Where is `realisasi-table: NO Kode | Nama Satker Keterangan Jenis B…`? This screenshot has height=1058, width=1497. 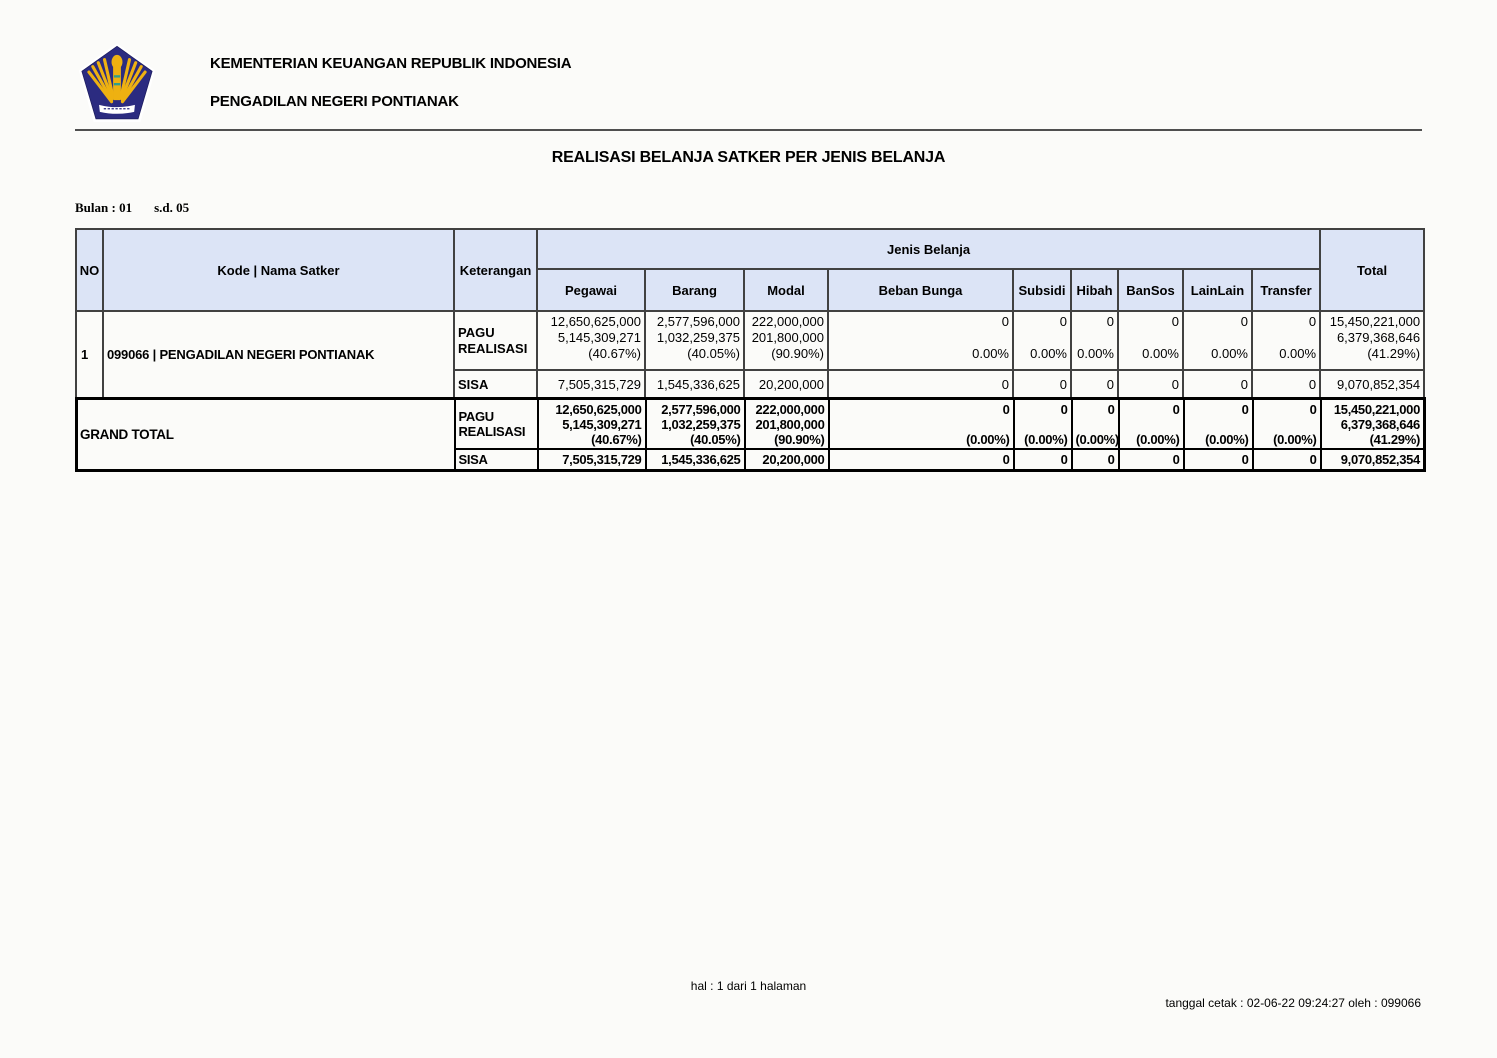
realisasi-table: NO Kode | Nama Satker Keterangan Jenis B… is located at coordinates (750, 313).